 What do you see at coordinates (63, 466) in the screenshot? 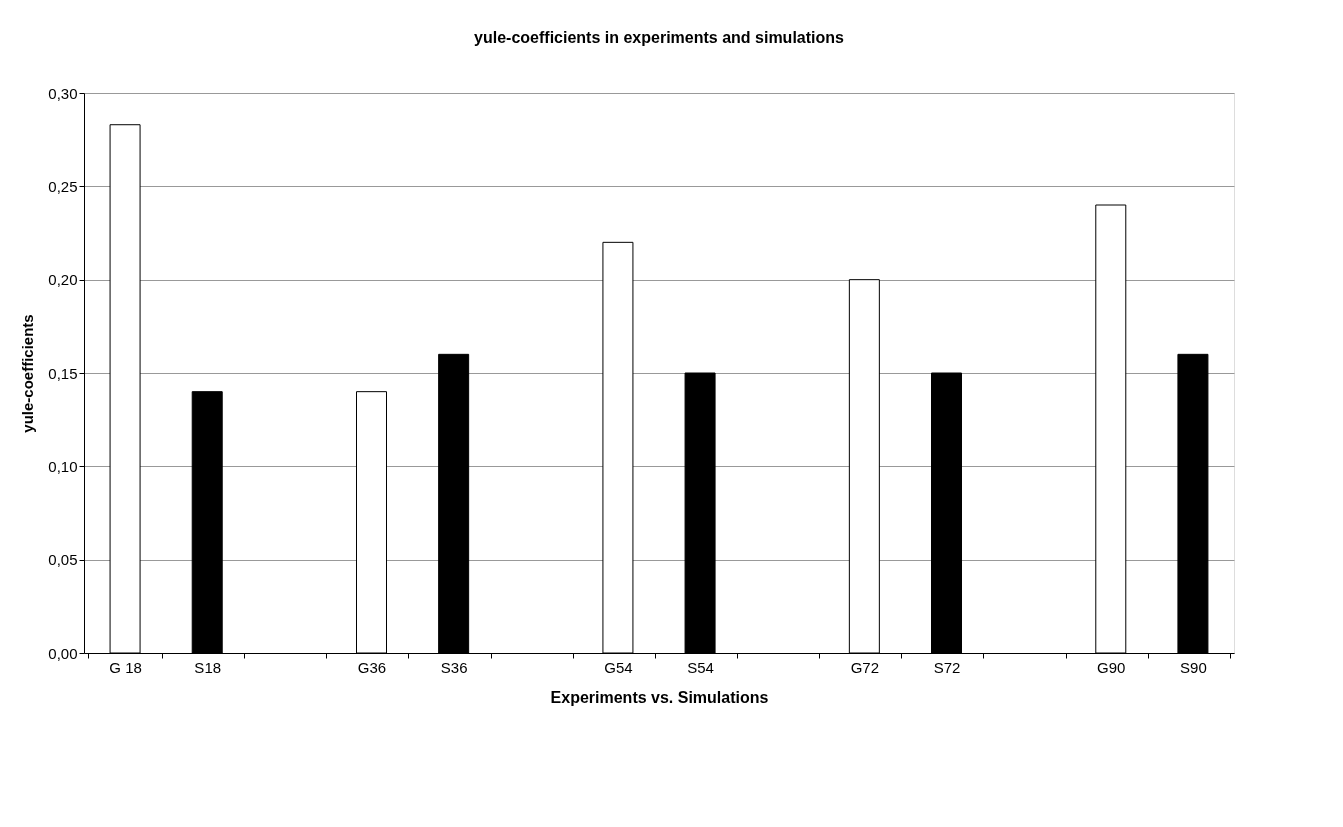
I see `y-tick-label: 0,10` at bounding box center [63, 466].